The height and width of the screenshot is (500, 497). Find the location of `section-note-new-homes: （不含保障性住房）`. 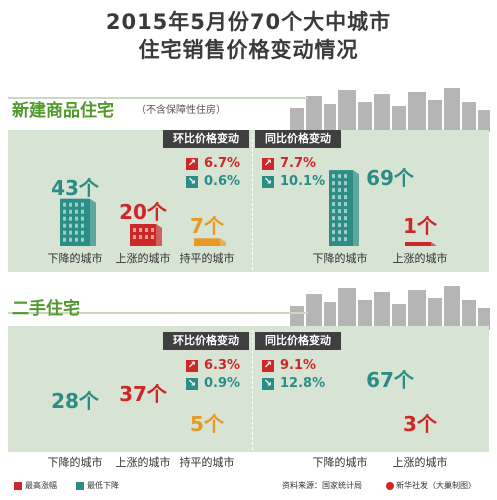

section-note-new-homes: （不含保障性住房） is located at coordinates (181, 110).